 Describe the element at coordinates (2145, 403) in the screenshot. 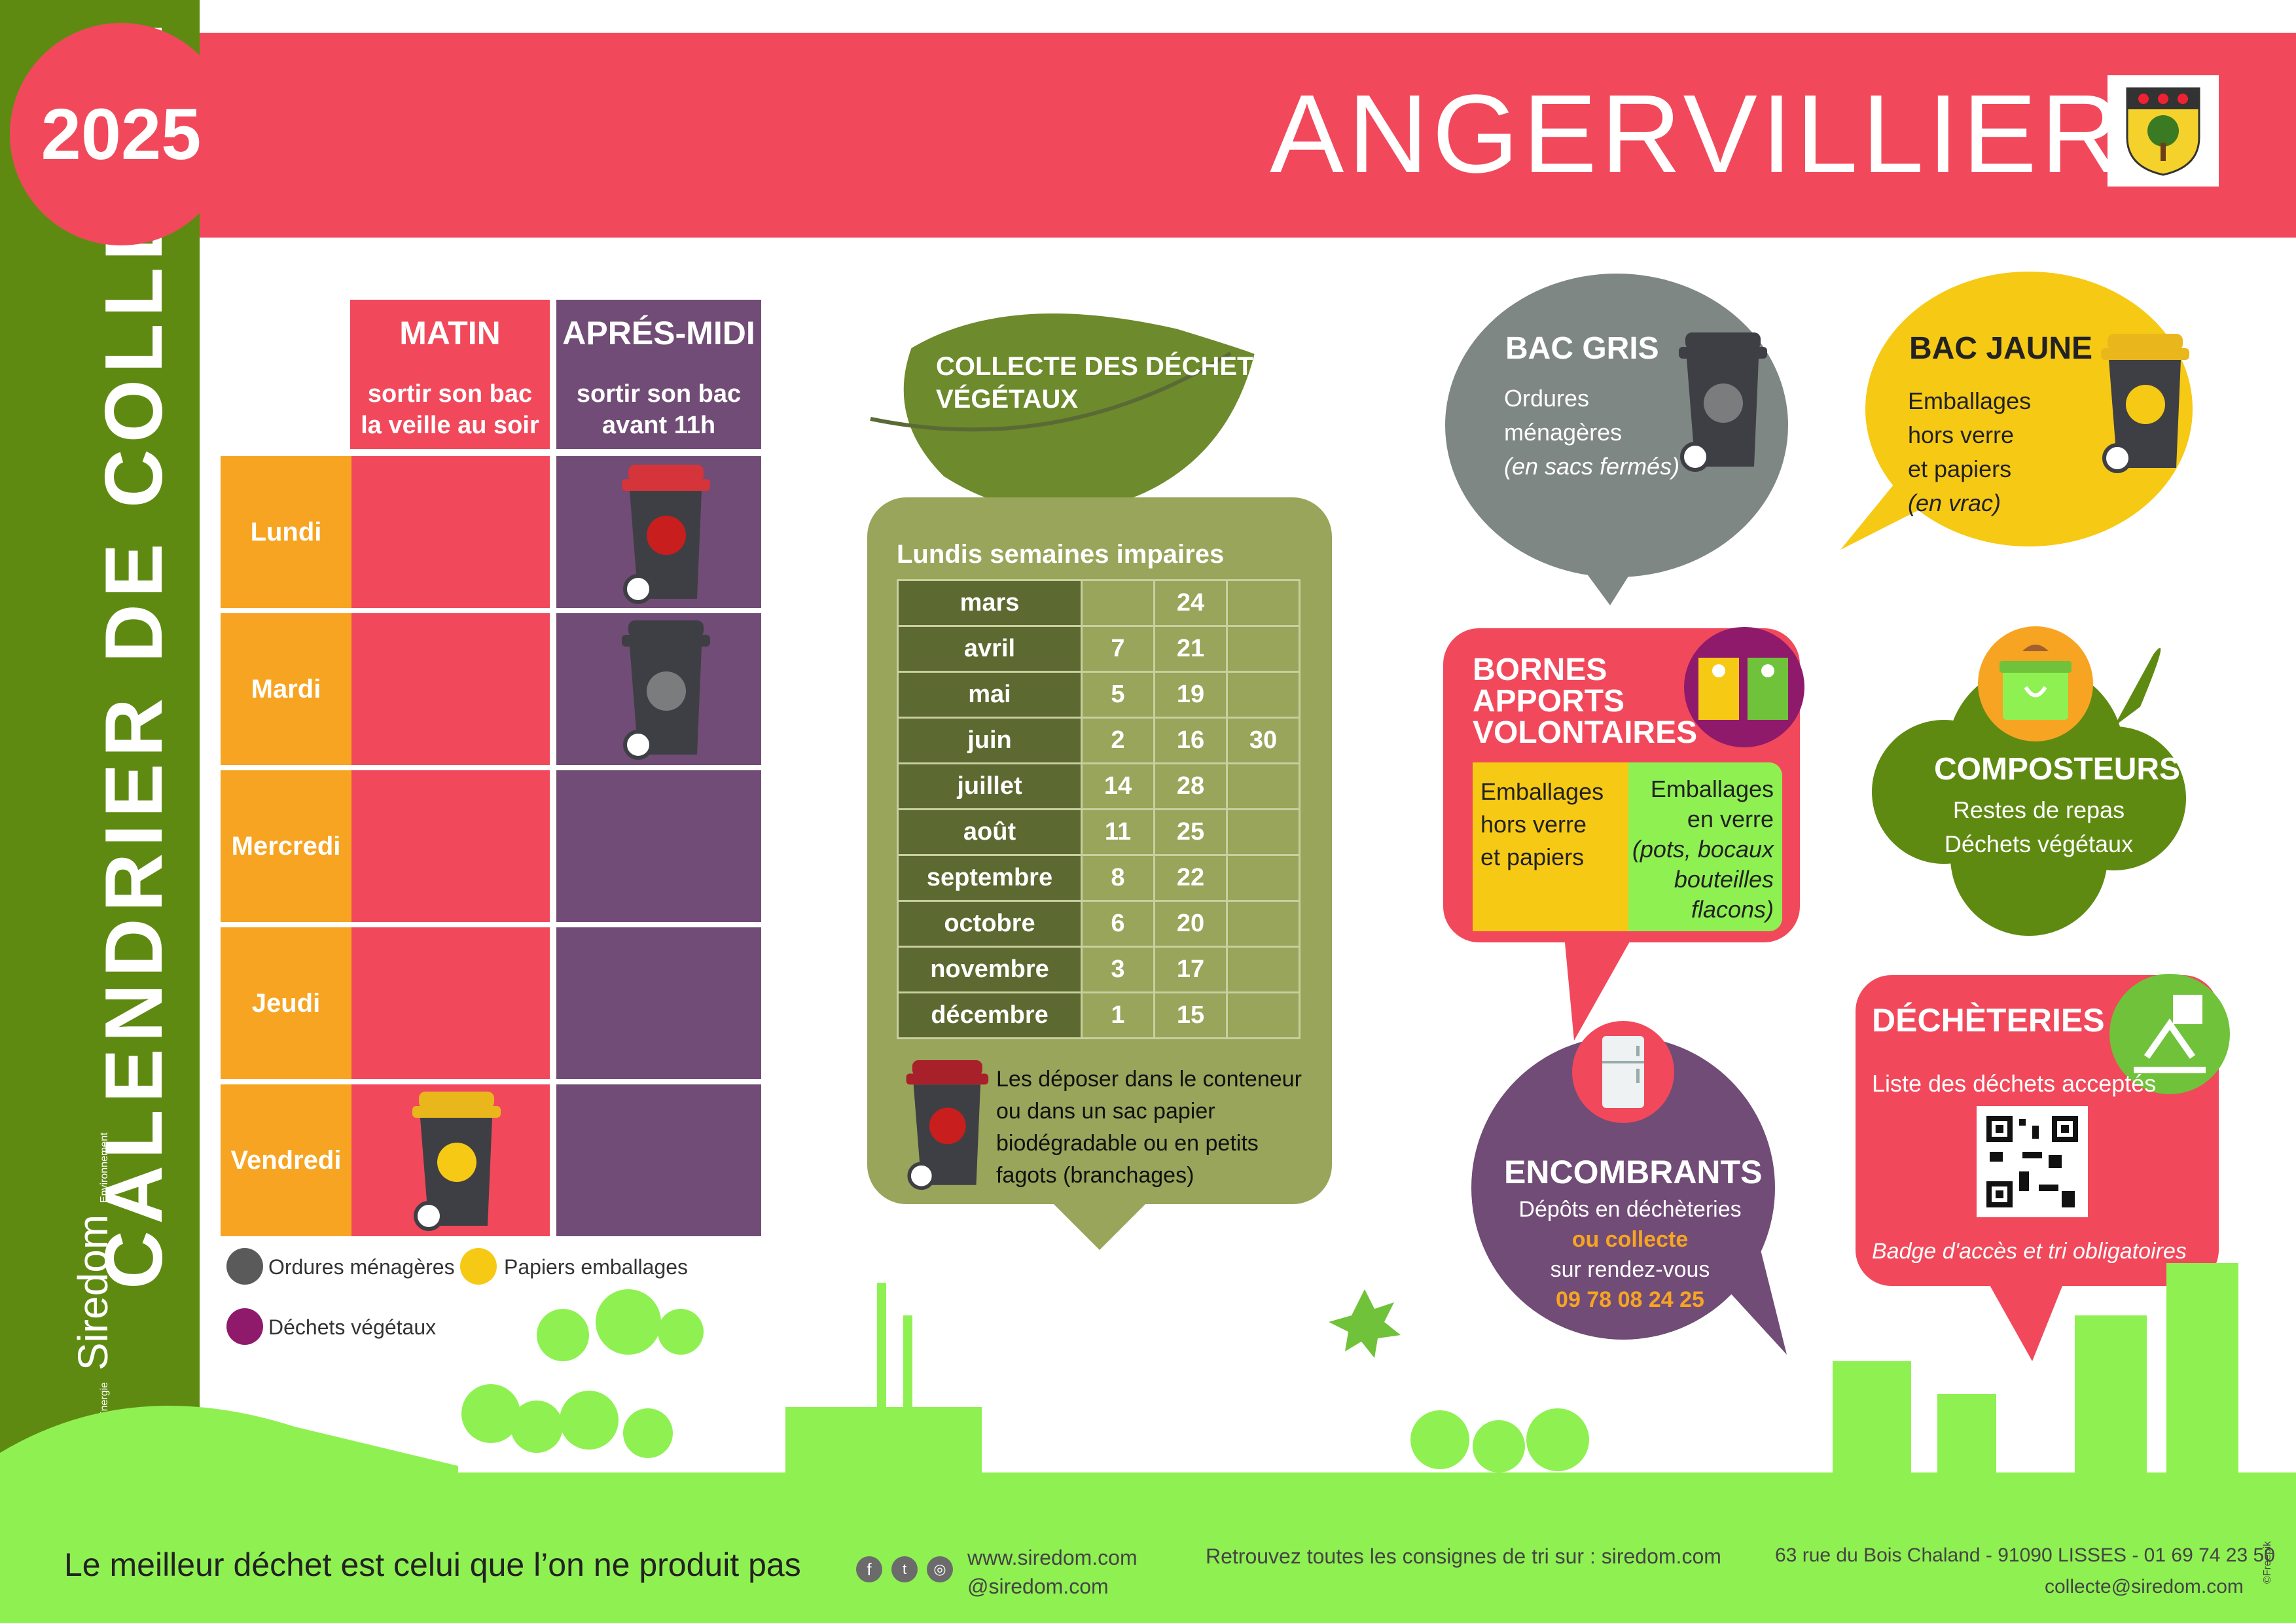

I see `yellow-bin-icon` at that location.